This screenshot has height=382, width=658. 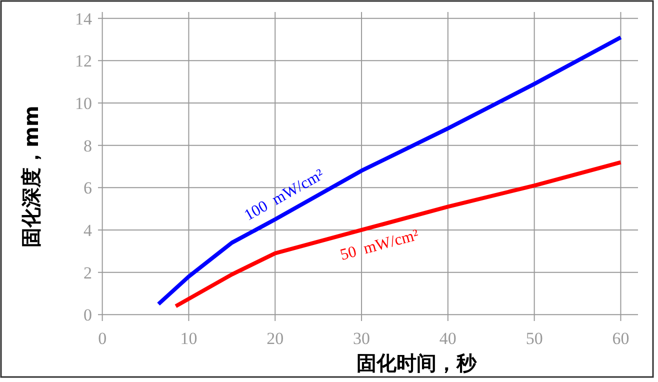 I want to click on y-tick-label: 8, so click(x=88, y=146).